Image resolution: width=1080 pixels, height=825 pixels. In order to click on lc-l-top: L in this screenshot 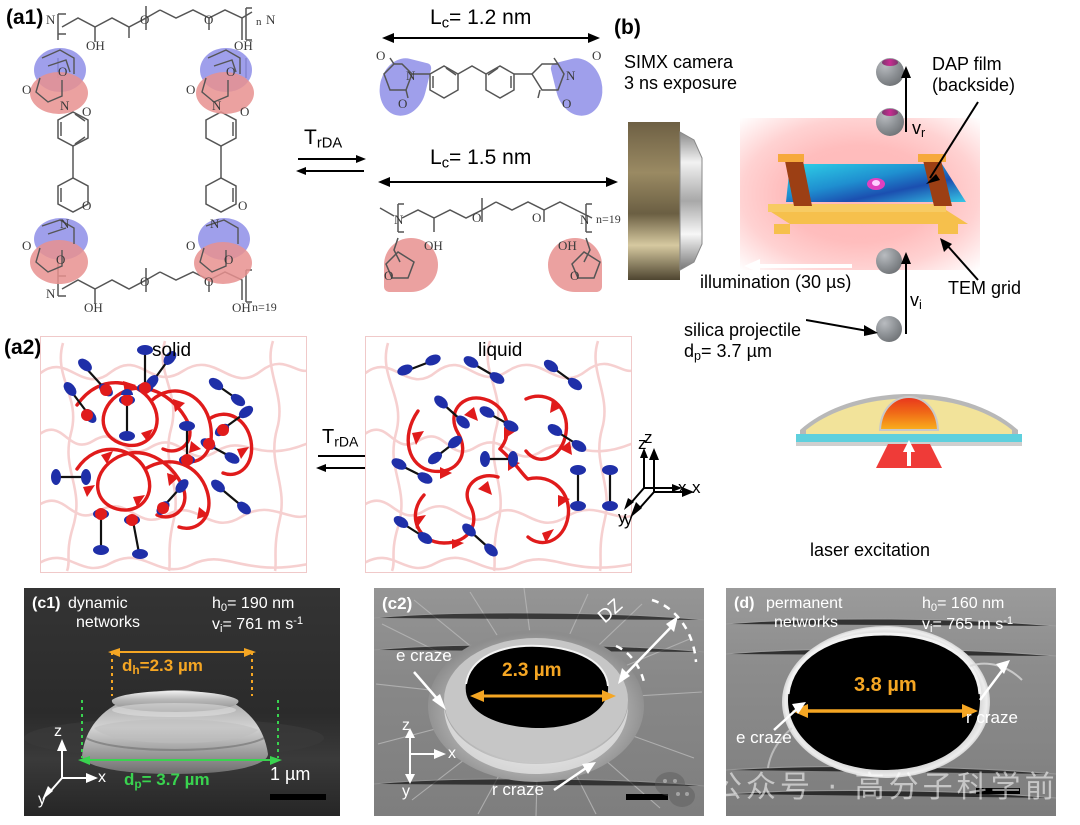, I will do `click(436, 17)`.